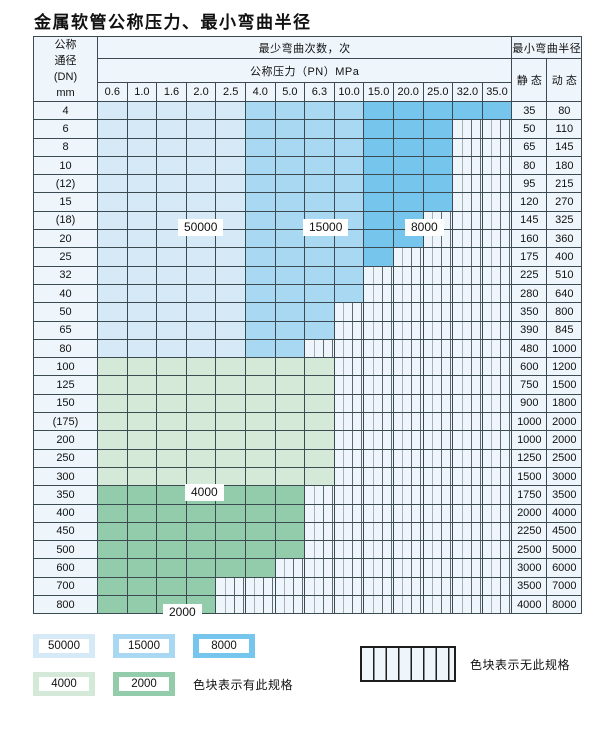 This screenshot has height=743, width=600. I want to click on legend-swatch-4000: 4000, so click(64, 684).